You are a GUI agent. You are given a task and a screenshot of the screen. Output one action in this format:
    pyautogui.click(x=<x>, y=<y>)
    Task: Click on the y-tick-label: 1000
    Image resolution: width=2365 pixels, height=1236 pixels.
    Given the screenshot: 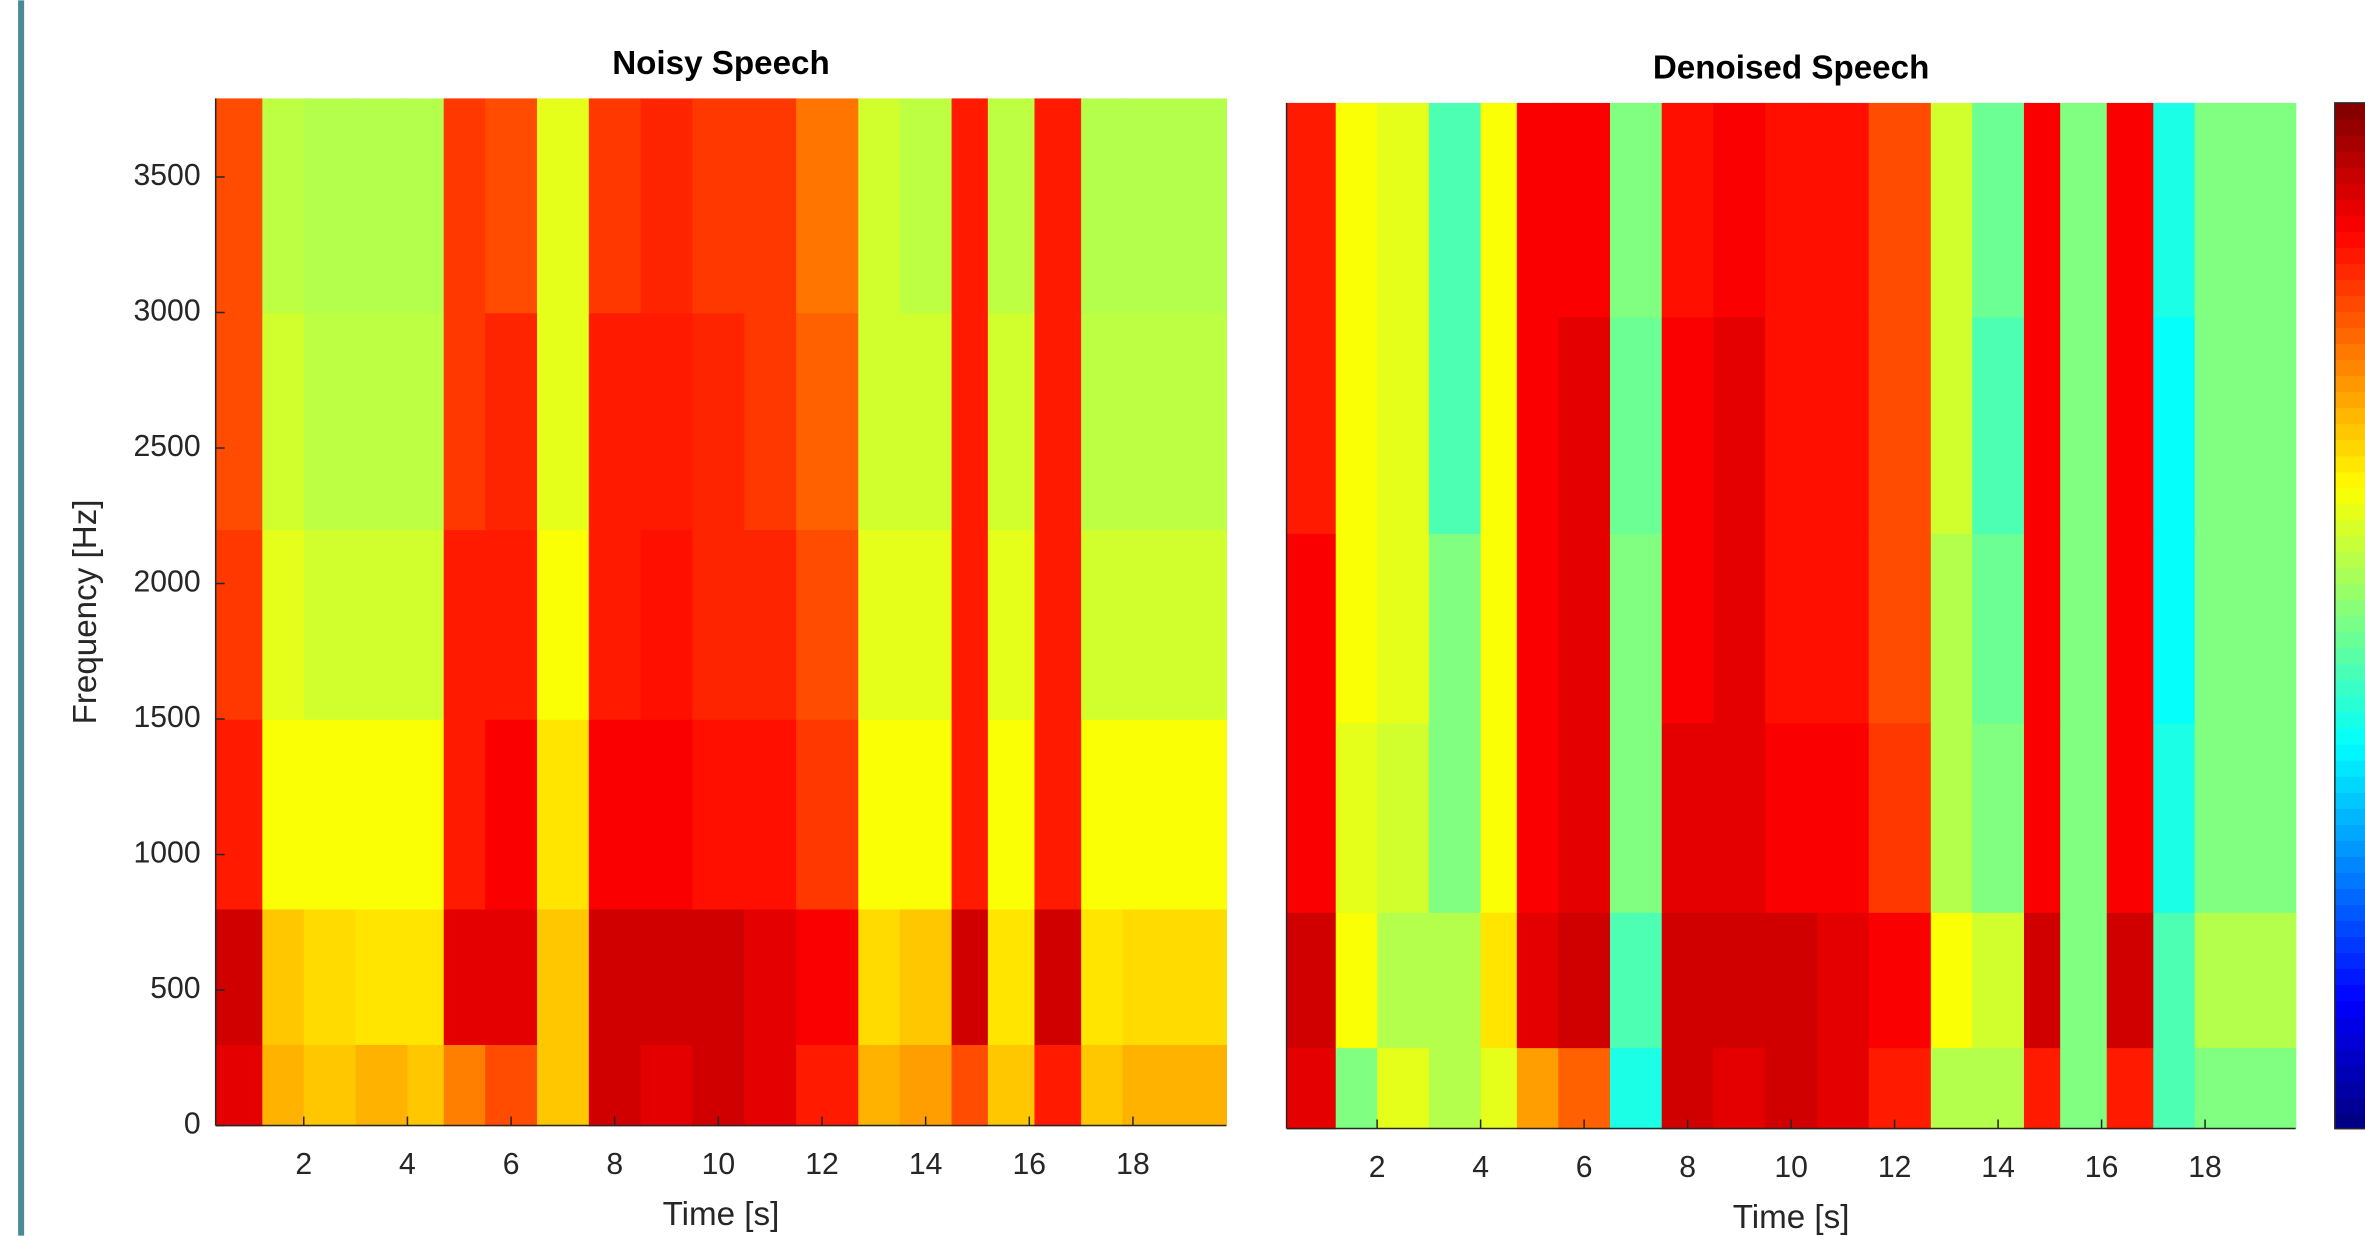 What is the action you would take?
    pyautogui.click(x=167, y=852)
    